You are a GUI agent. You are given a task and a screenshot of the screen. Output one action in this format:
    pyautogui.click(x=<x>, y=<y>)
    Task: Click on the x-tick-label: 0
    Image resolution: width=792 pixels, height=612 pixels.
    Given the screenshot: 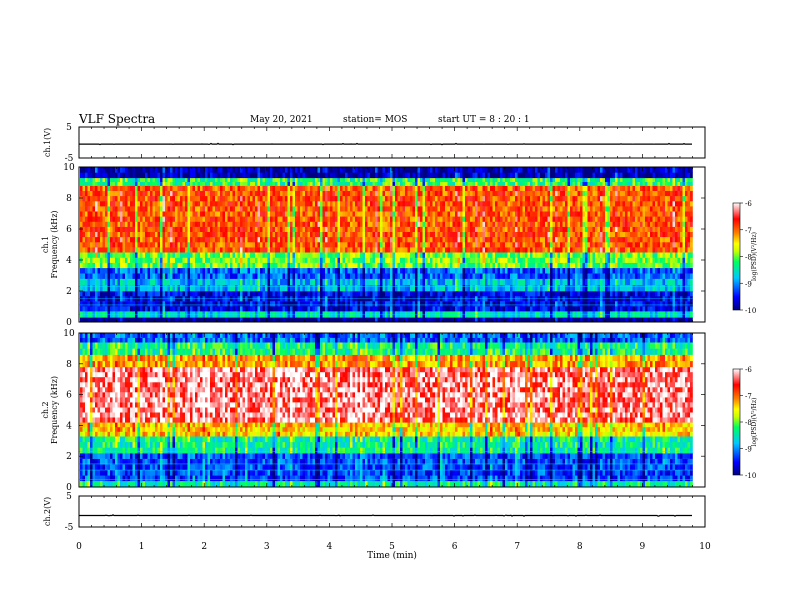 What is the action you would take?
    pyautogui.click(x=79, y=547)
    